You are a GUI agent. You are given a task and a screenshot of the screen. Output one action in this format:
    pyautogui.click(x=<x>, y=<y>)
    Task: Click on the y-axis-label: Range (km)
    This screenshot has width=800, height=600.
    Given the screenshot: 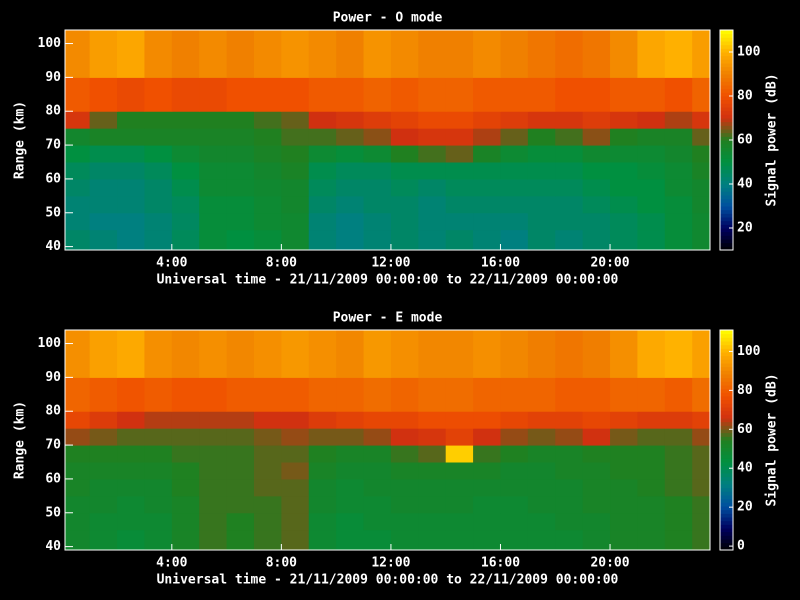 What is the action you would take?
    pyautogui.click(x=20, y=440)
    